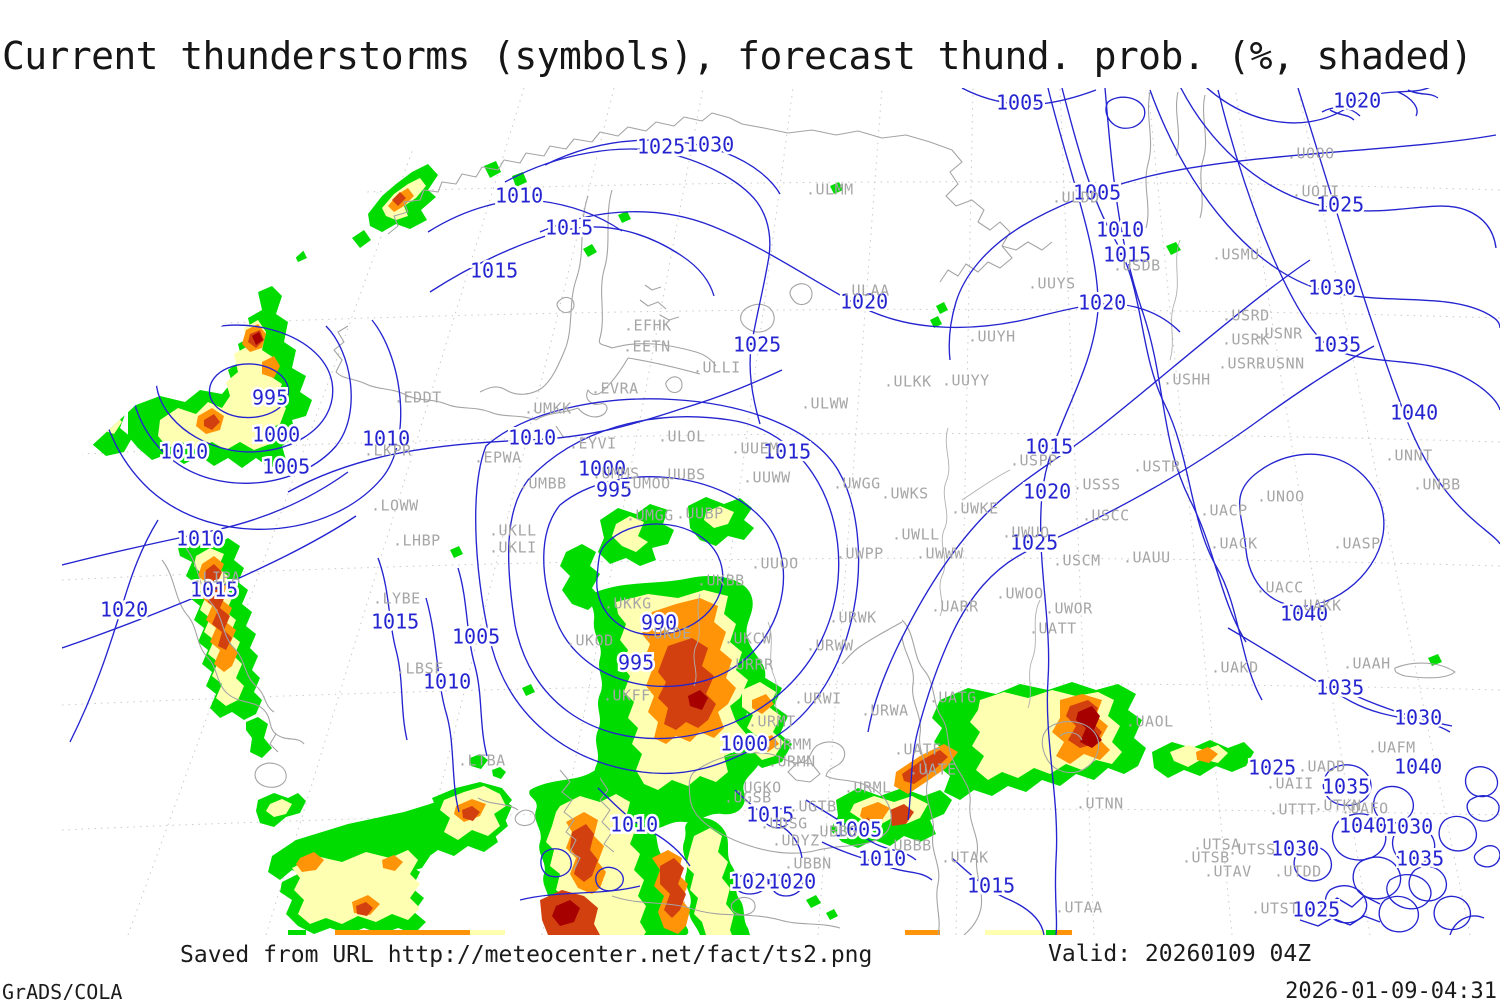  I want to click on station-label: .UBBB, so click(908, 846).